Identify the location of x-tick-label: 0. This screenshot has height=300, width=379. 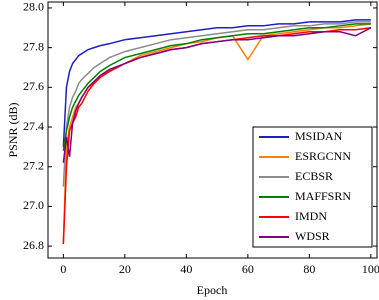
(63, 269).